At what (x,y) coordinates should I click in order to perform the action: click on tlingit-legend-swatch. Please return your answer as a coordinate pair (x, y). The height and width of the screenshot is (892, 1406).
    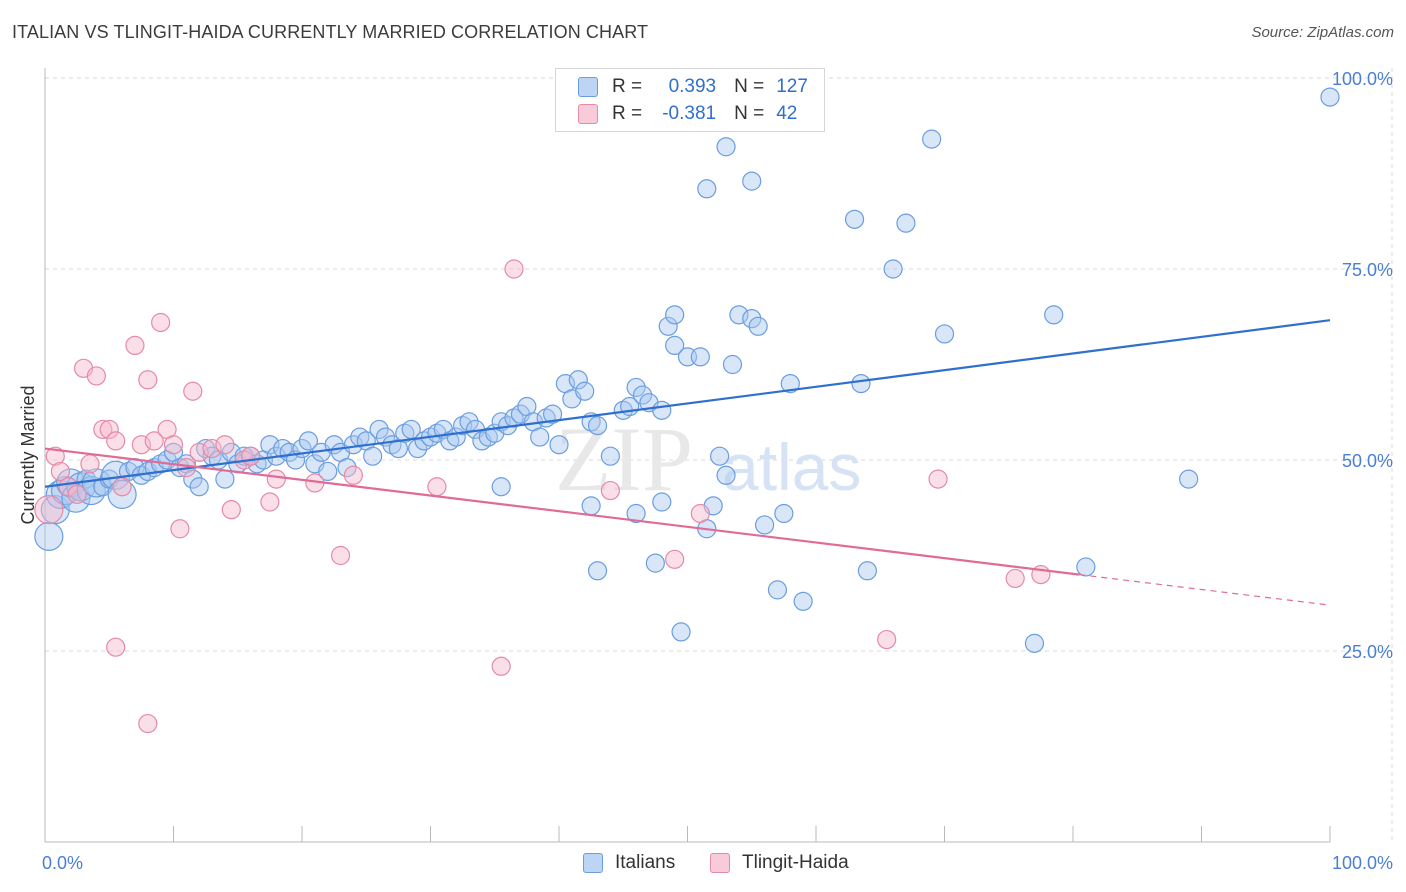
    Looking at the image, I should click on (720, 863).